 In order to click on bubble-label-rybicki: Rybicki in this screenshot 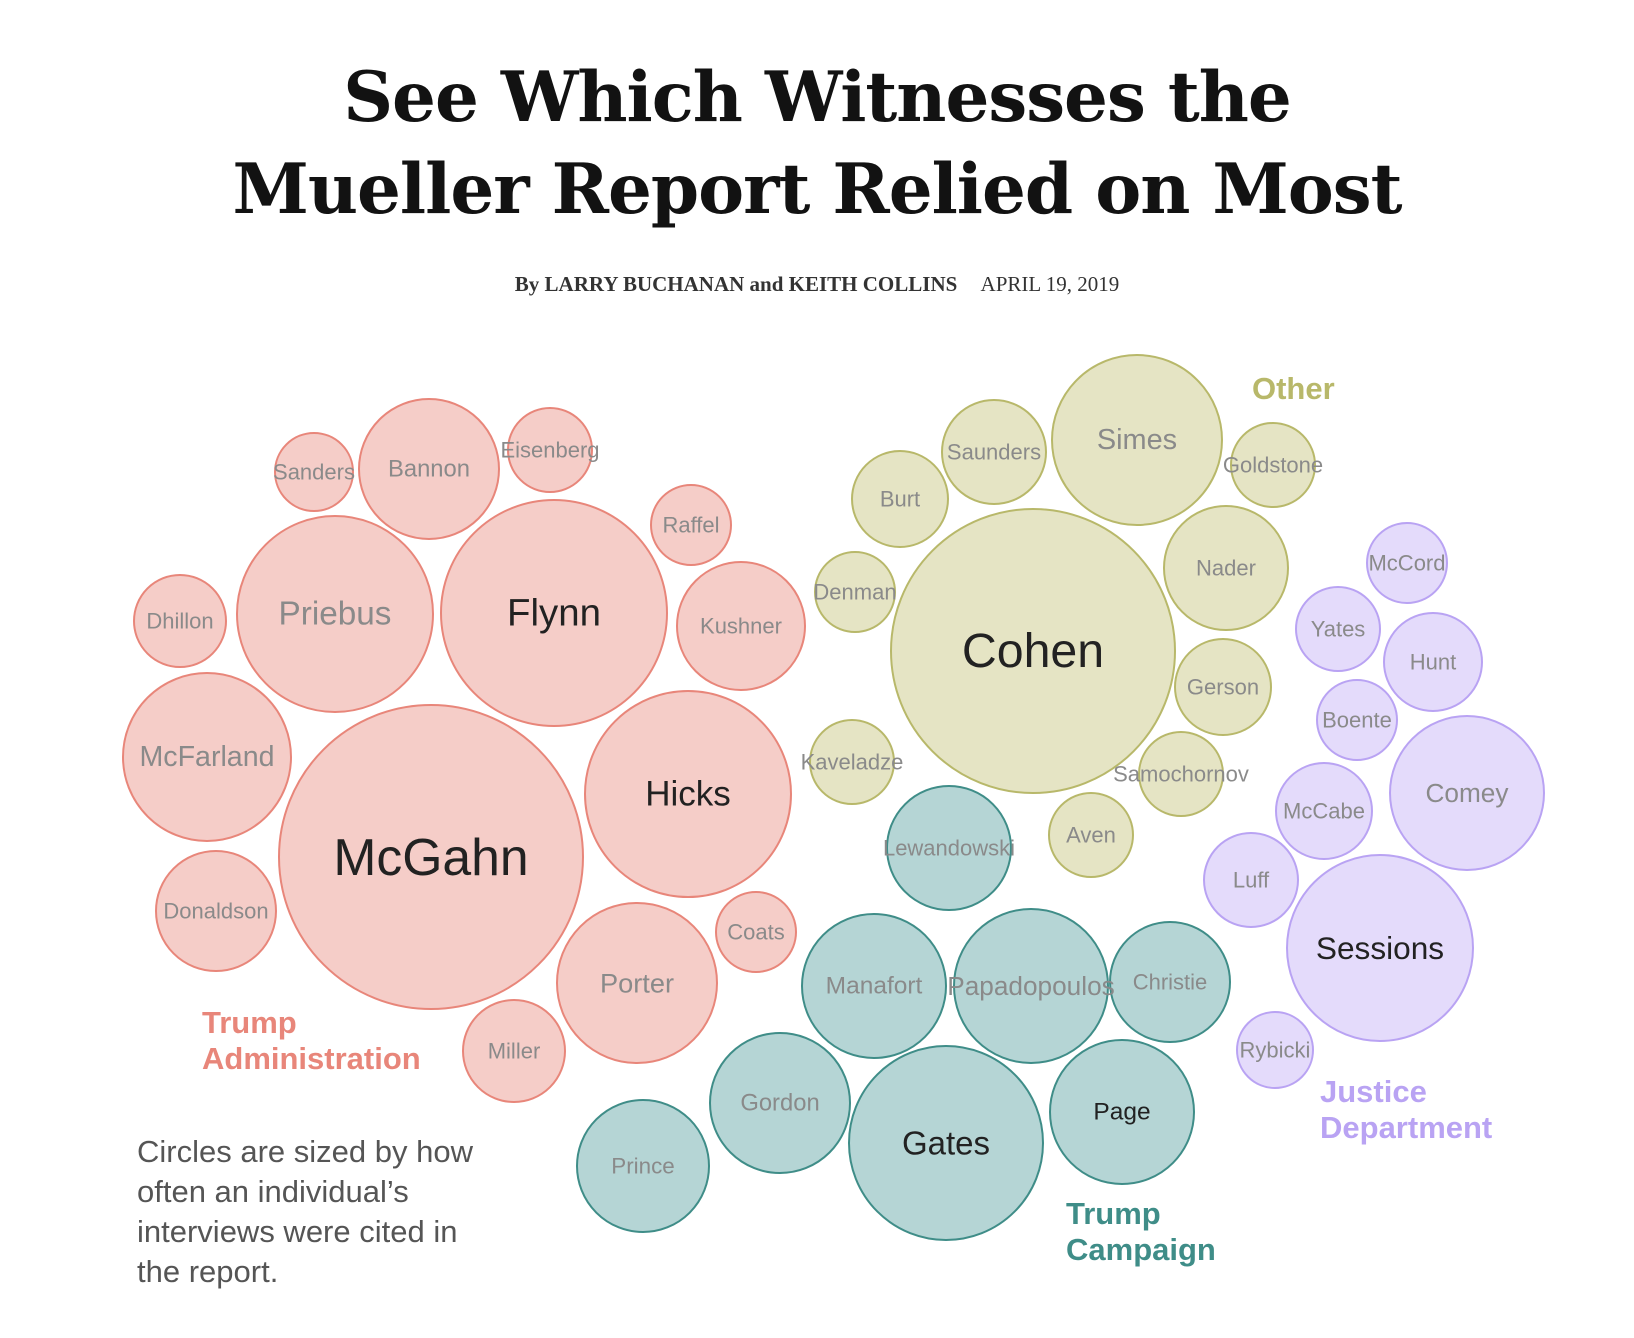, I will do `click(1275, 1050)`.